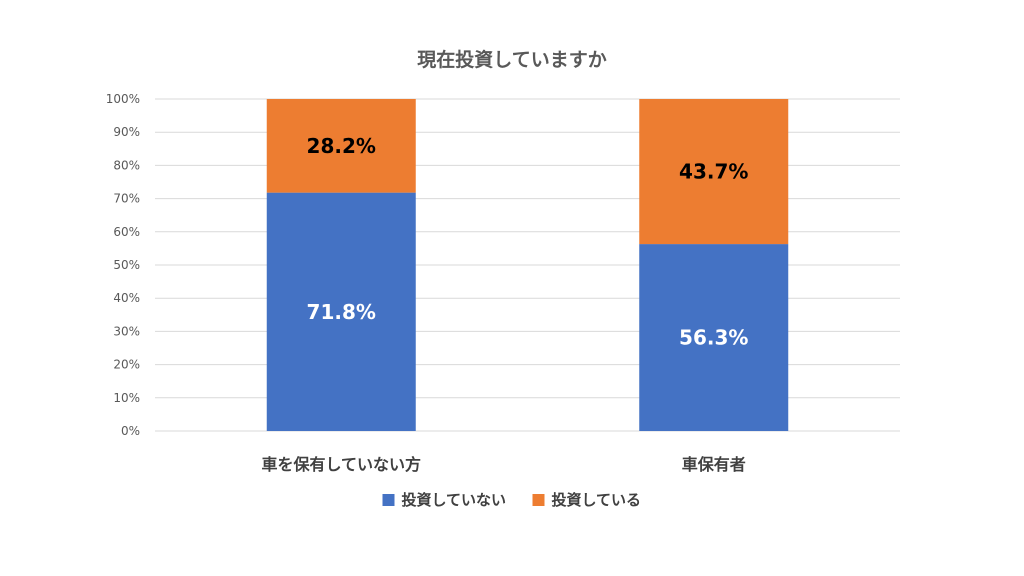 Image resolution: width=1024 pixels, height=576 pixels. I want to click on legend-label: 投資していない, so click(454, 500).